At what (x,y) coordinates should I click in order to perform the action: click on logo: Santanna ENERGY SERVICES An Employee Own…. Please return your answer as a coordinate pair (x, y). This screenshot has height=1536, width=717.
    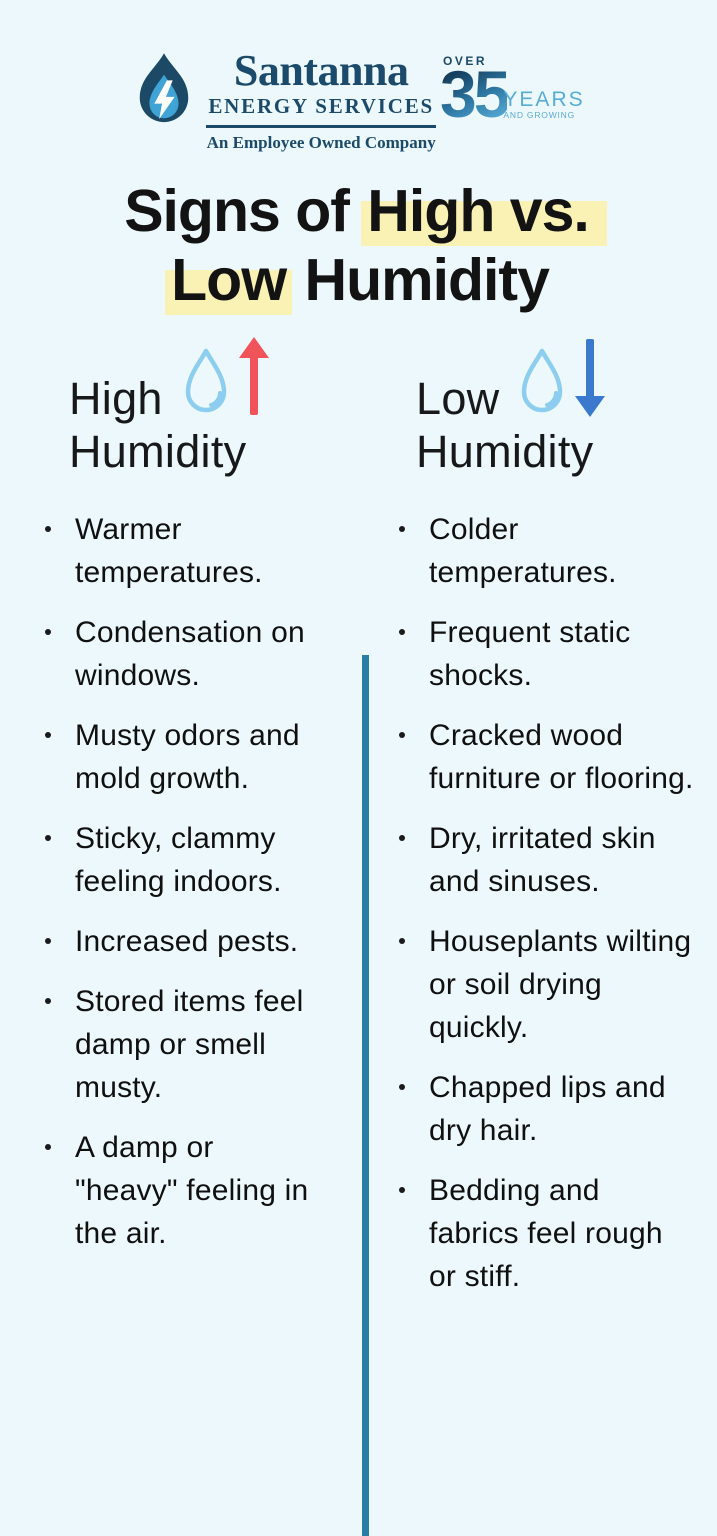
    Looking at the image, I should click on (358, 76).